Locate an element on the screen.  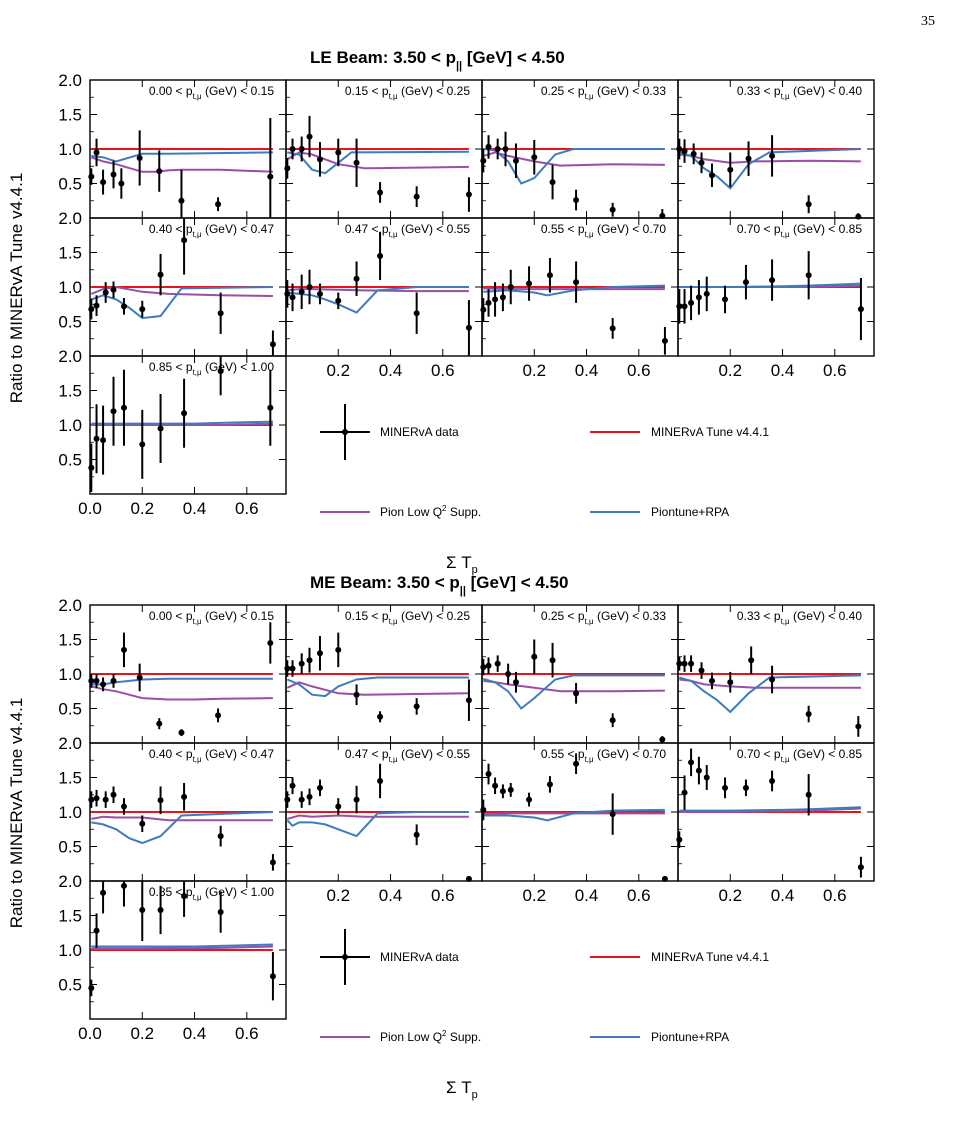
chart-title: ME Beam: 3.50 < p|| [GeV] < 4.50 is located at coordinates (439, 585).